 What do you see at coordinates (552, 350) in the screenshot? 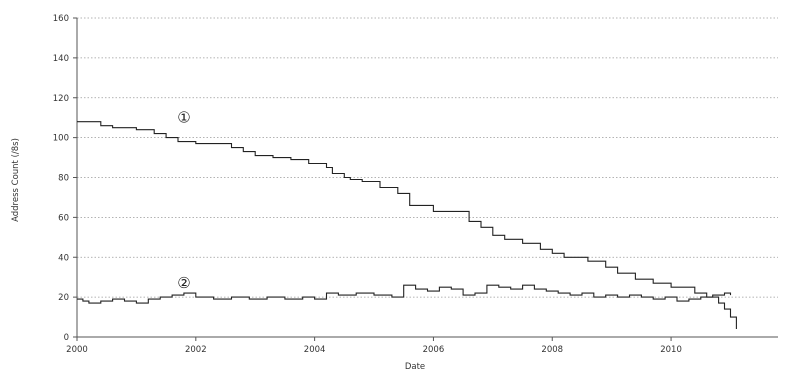
I see `x-tick-label: 2008` at bounding box center [552, 350].